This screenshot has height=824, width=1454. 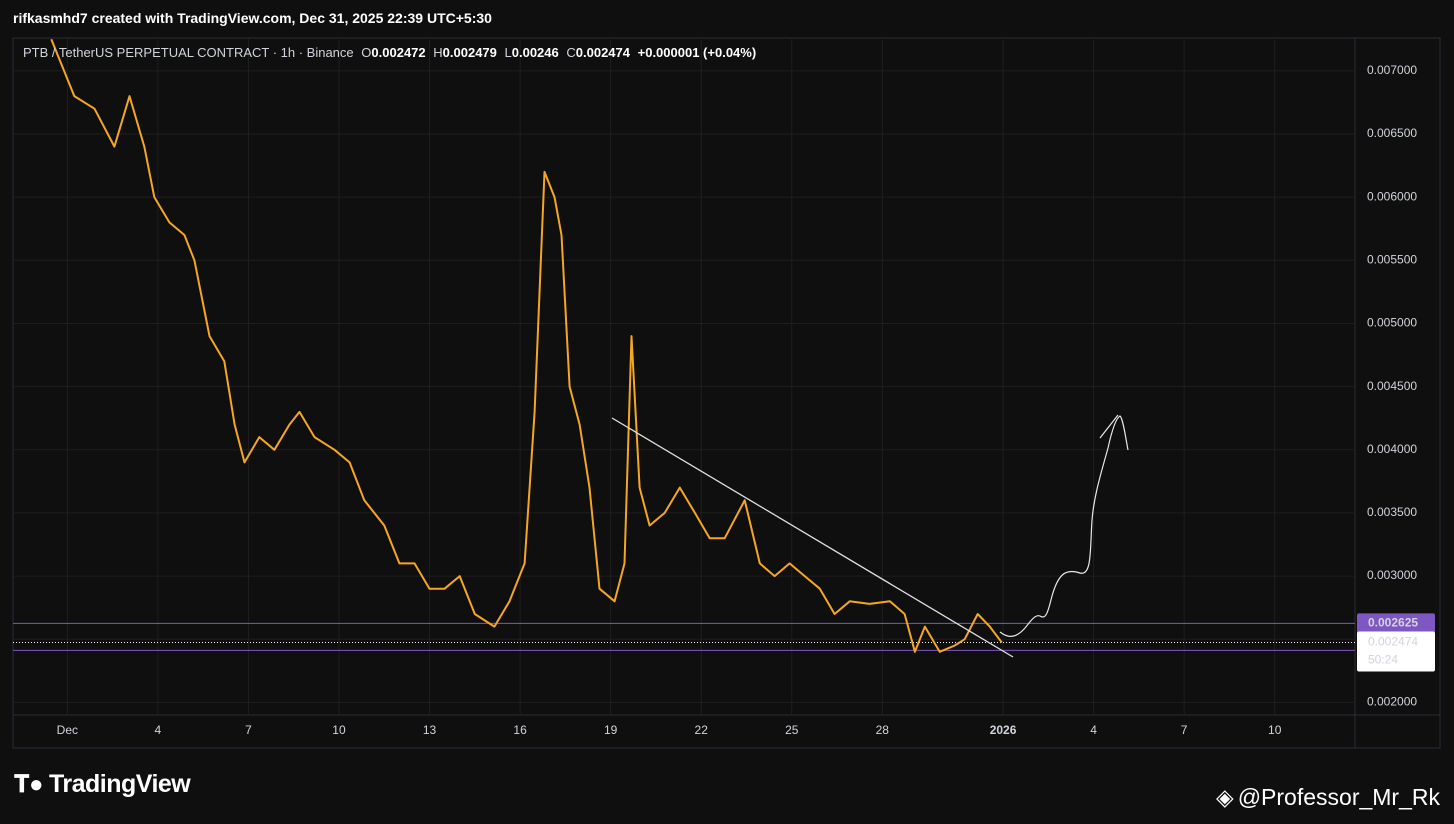 What do you see at coordinates (508, 52) in the screenshot?
I see `ohlc-key: L` at bounding box center [508, 52].